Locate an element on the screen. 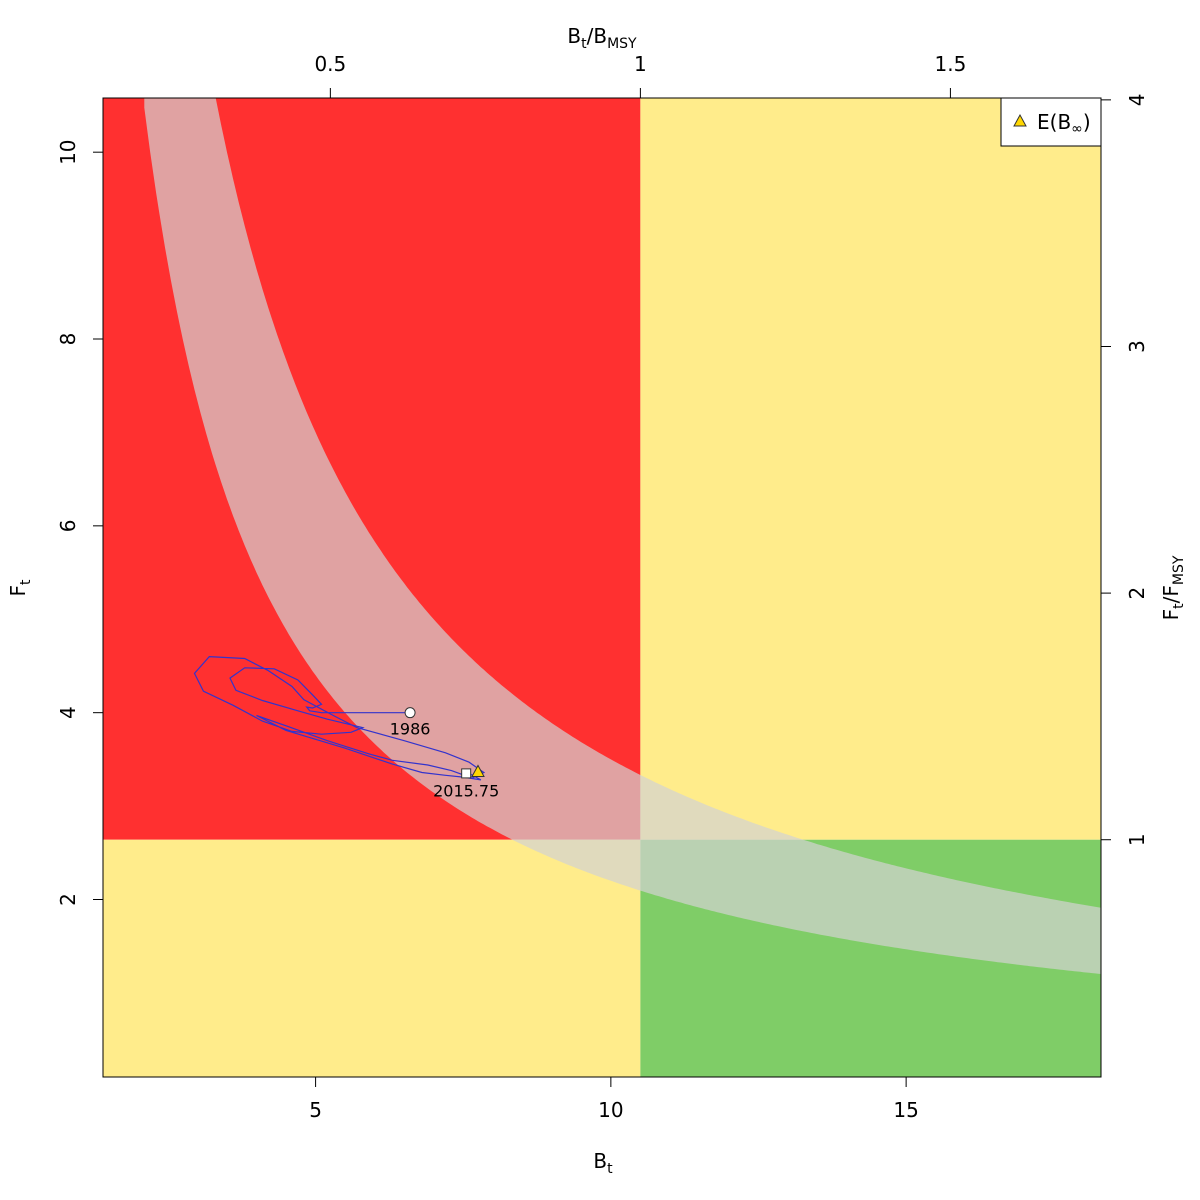 This screenshot has width=1200, height=1200. y-axis-left: 2 4 6 8 10 is located at coordinates (79, 522).